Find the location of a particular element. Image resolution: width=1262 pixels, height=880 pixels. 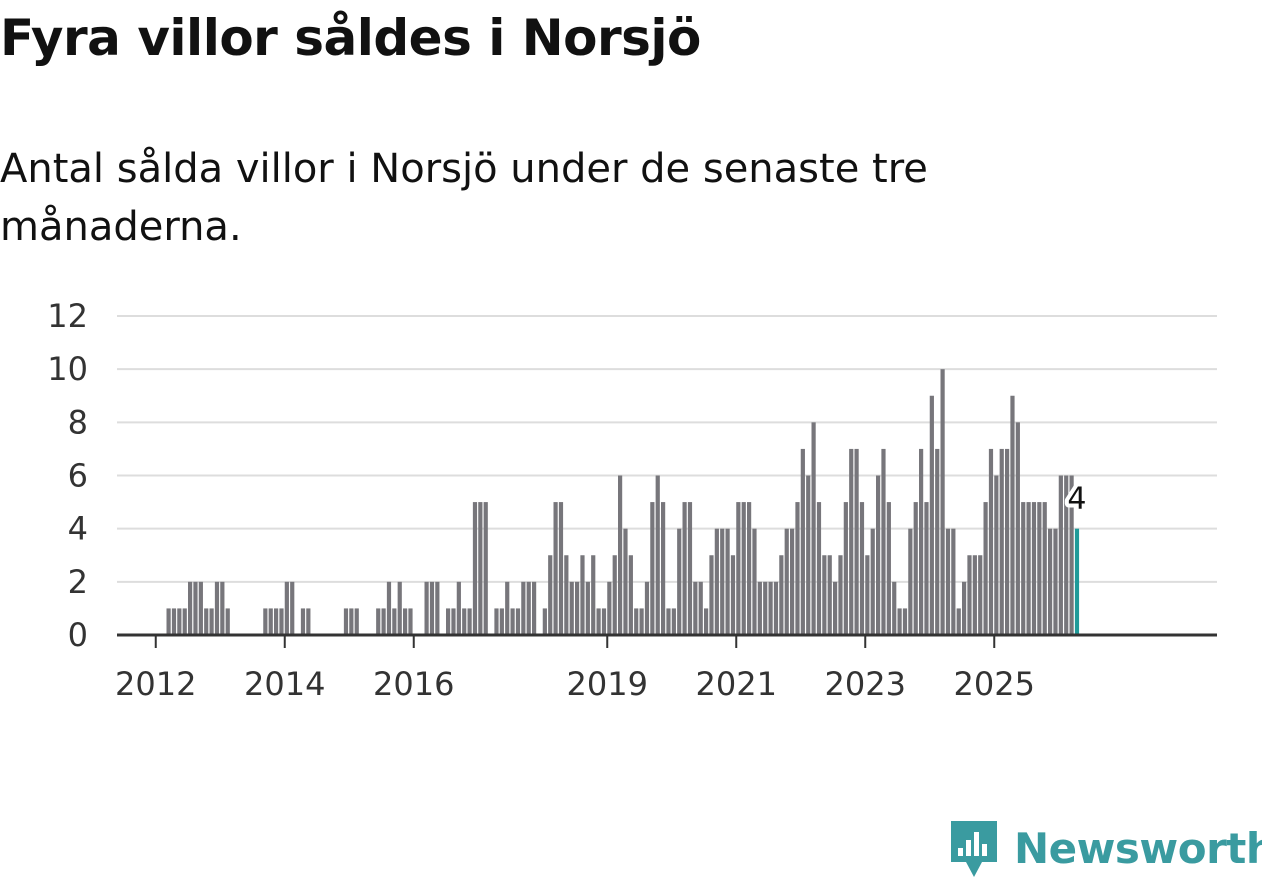

x-tick-label: 2023 is located at coordinates (865, 684).